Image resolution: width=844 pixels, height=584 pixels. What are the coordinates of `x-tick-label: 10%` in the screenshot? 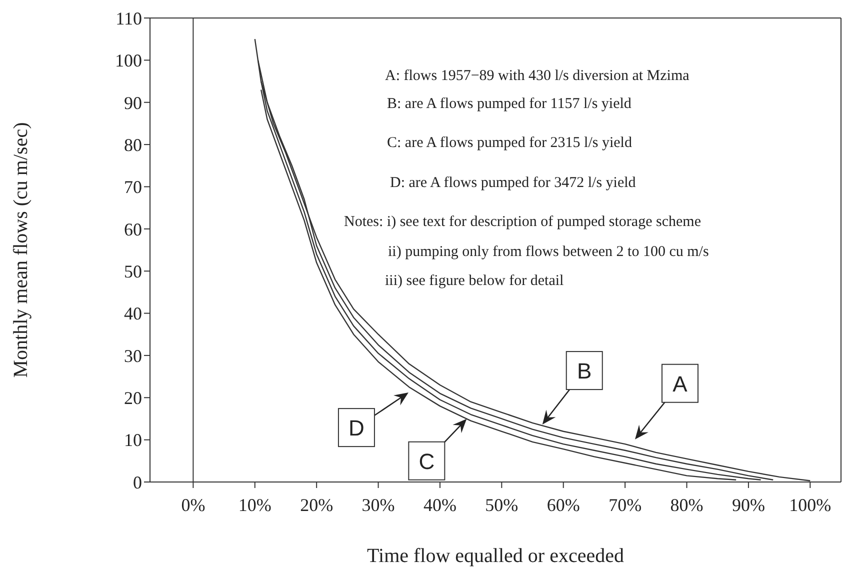 It's located at (255, 504).